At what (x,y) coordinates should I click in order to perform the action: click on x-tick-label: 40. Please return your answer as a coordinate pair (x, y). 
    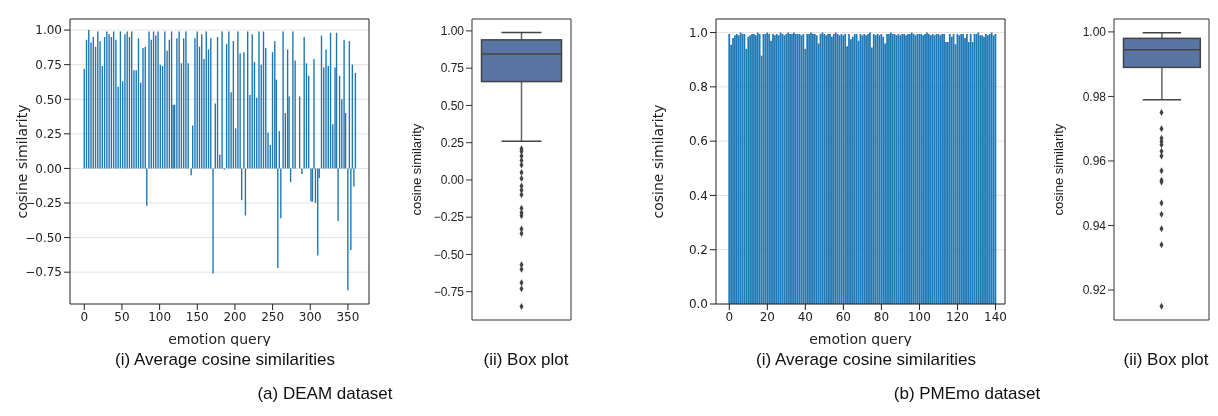
    Looking at the image, I should click on (805, 316).